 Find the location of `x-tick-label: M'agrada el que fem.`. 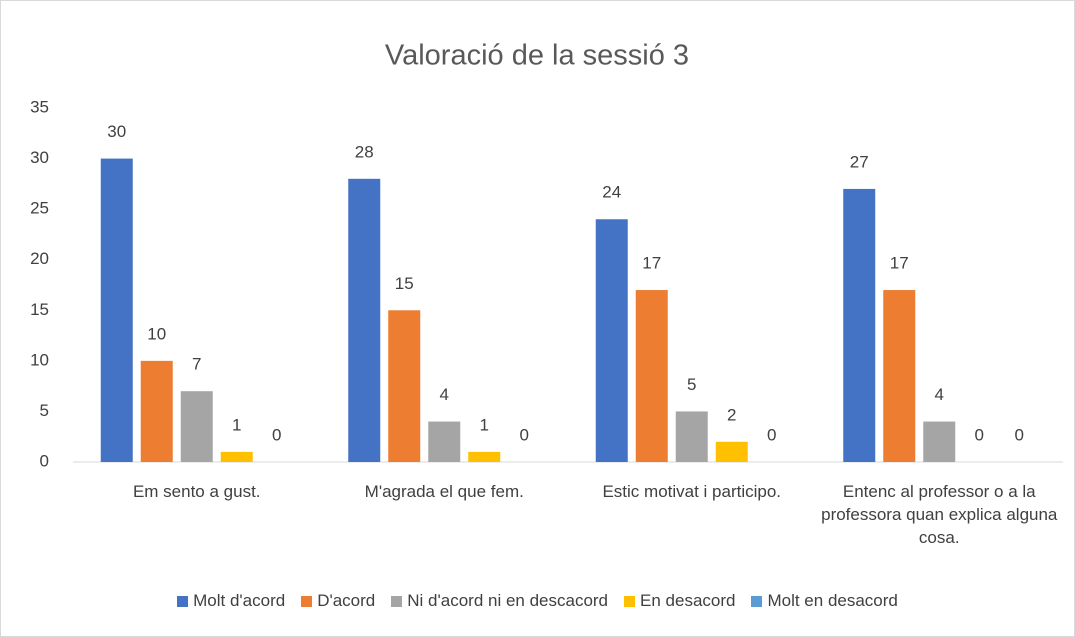

x-tick-label: M'agrada el que fem. is located at coordinates (444, 491).